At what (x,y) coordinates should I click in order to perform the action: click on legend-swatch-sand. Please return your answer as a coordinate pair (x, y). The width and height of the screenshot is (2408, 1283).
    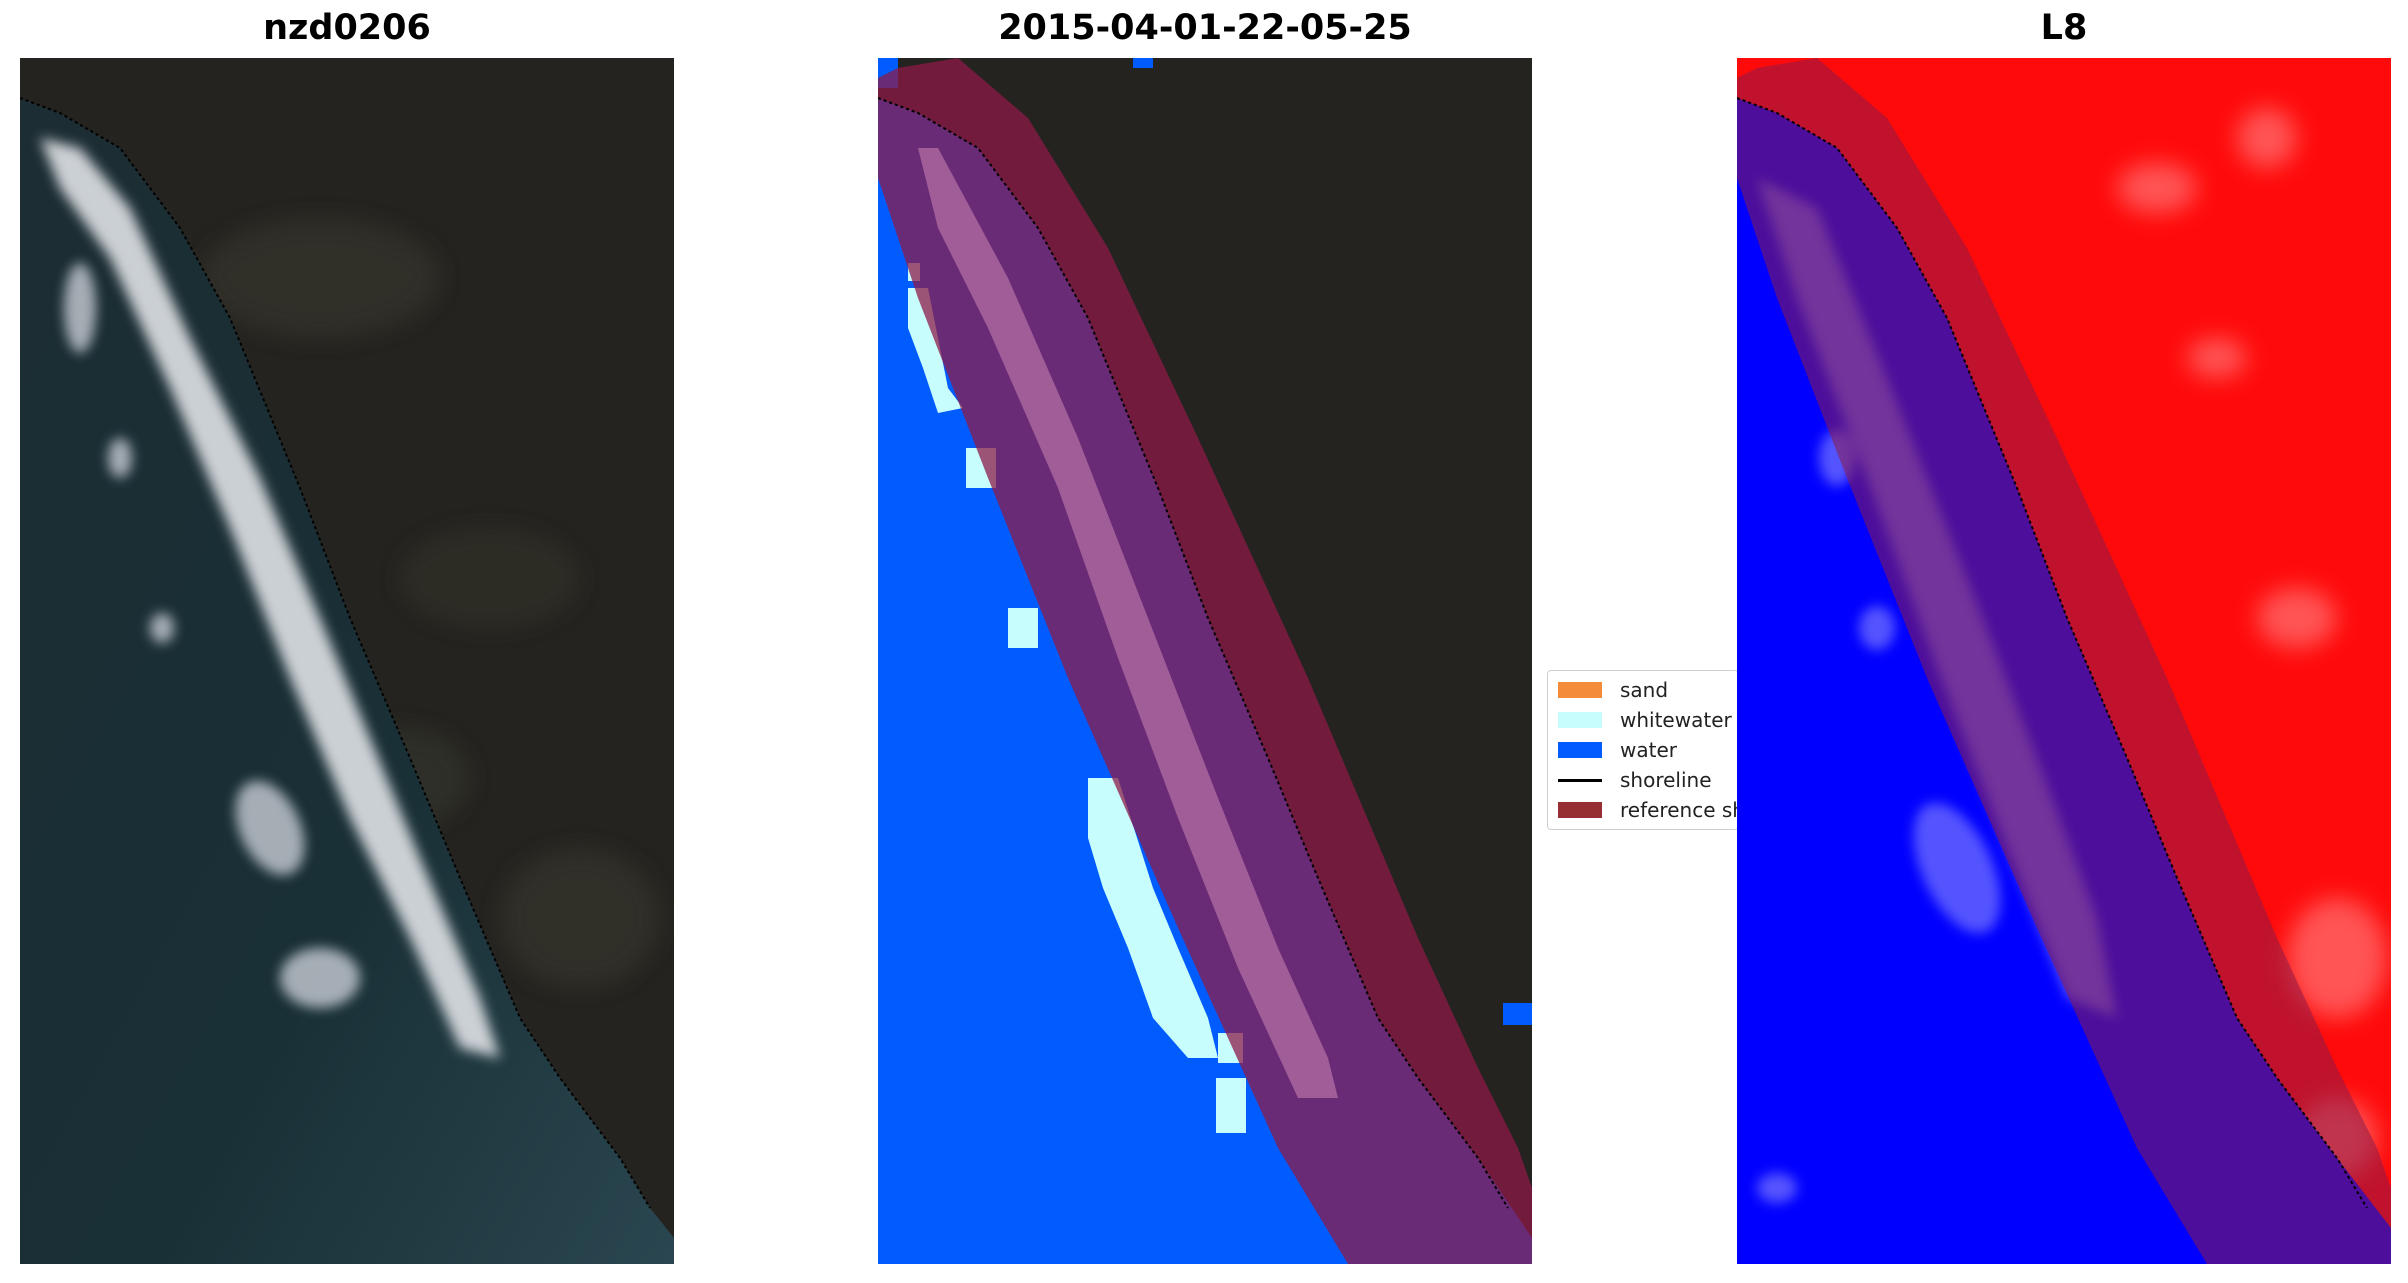
    Looking at the image, I should click on (1580, 690).